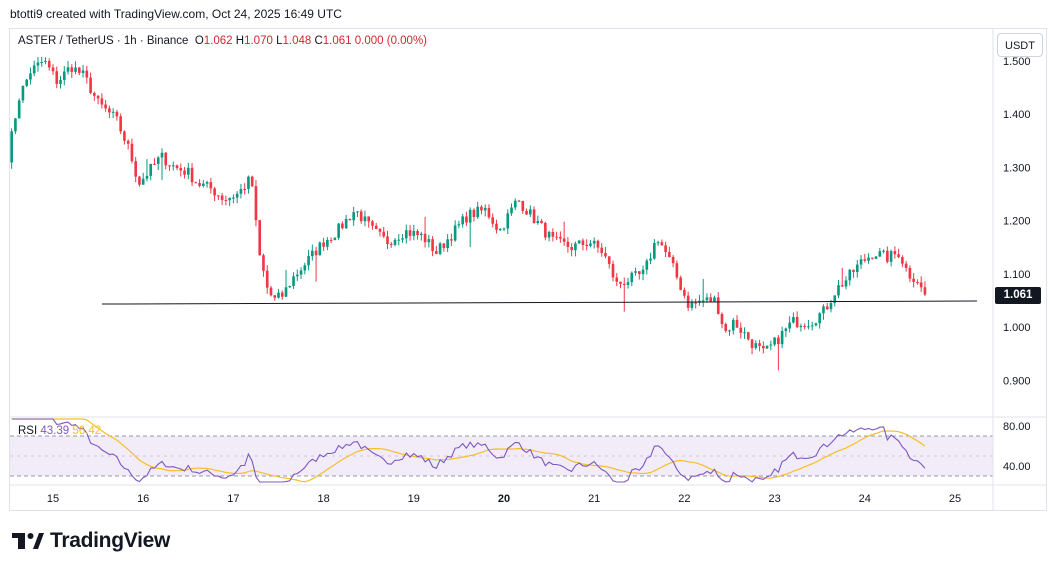 The image size is (1057, 571). What do you see at coordinates (103, 41) in the screenshot?
I see `symbol-title: ASTER / TetherUS · 1h · Binance` at bounding box center [103, 41].